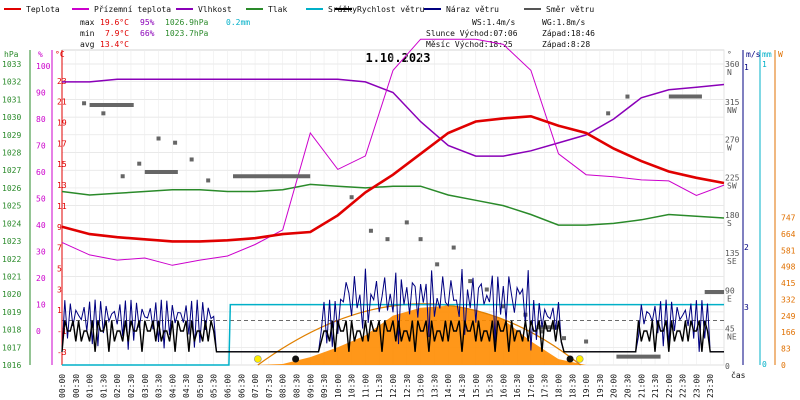  I want to click on x-tick: 02:00, so click(117, 386).